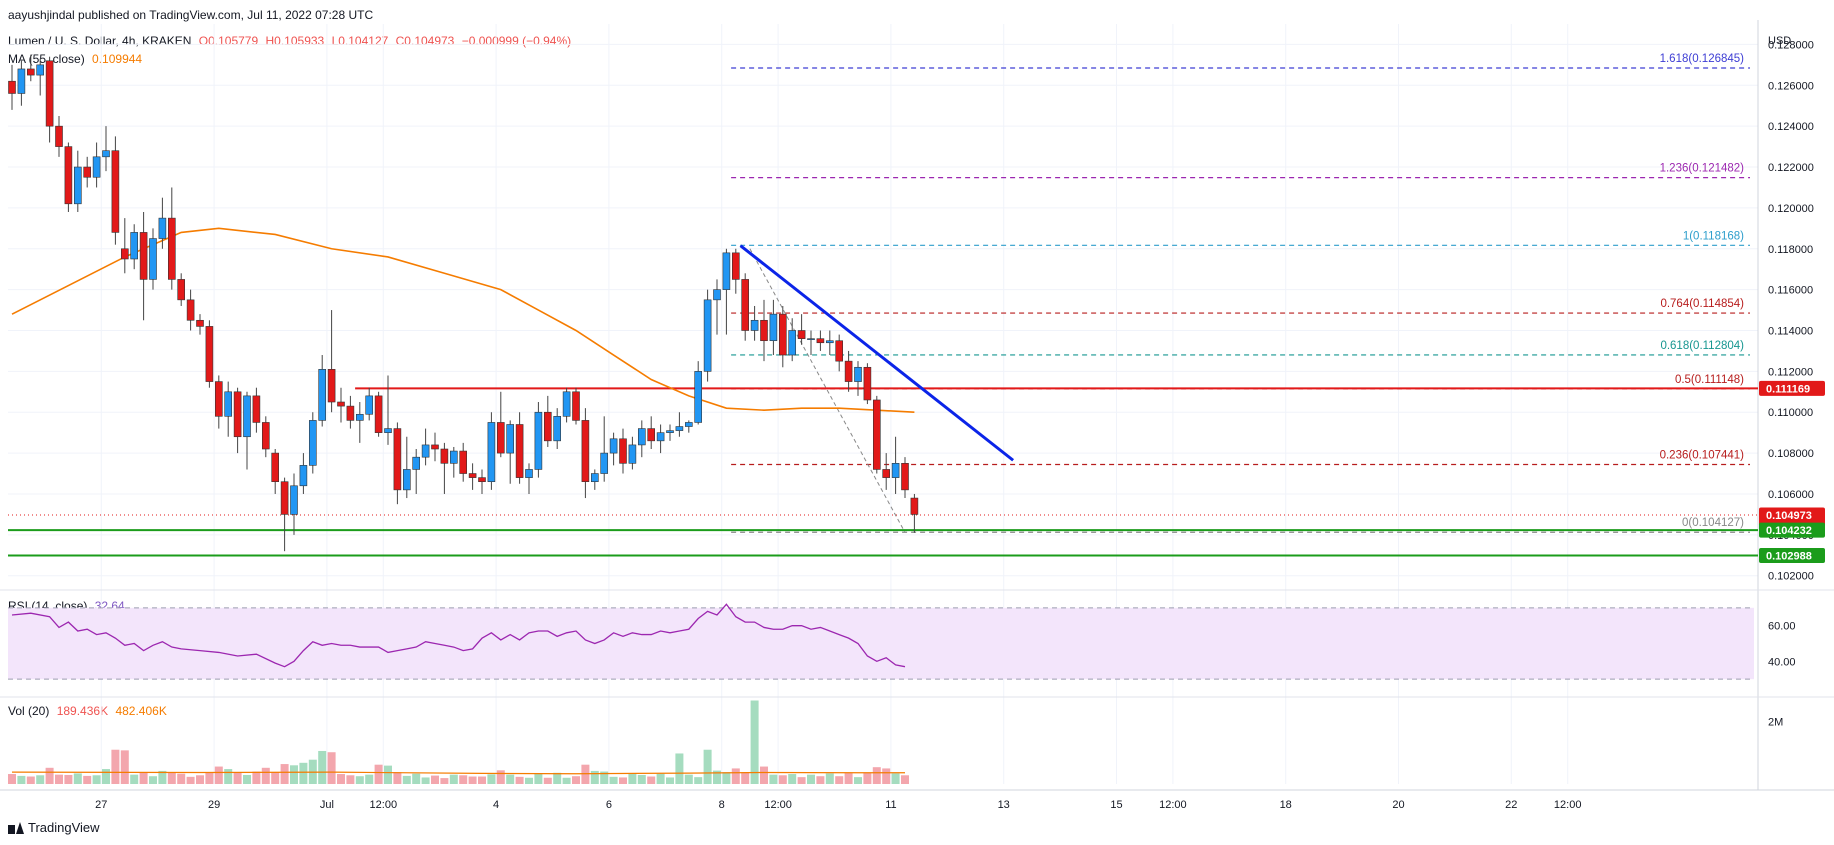 The image size is (1834, 845). What do you see at coordinates (1791, 454) in the screenshot?
I see `price-tick-label: 0.108000` at bounding box center [1791, 454].